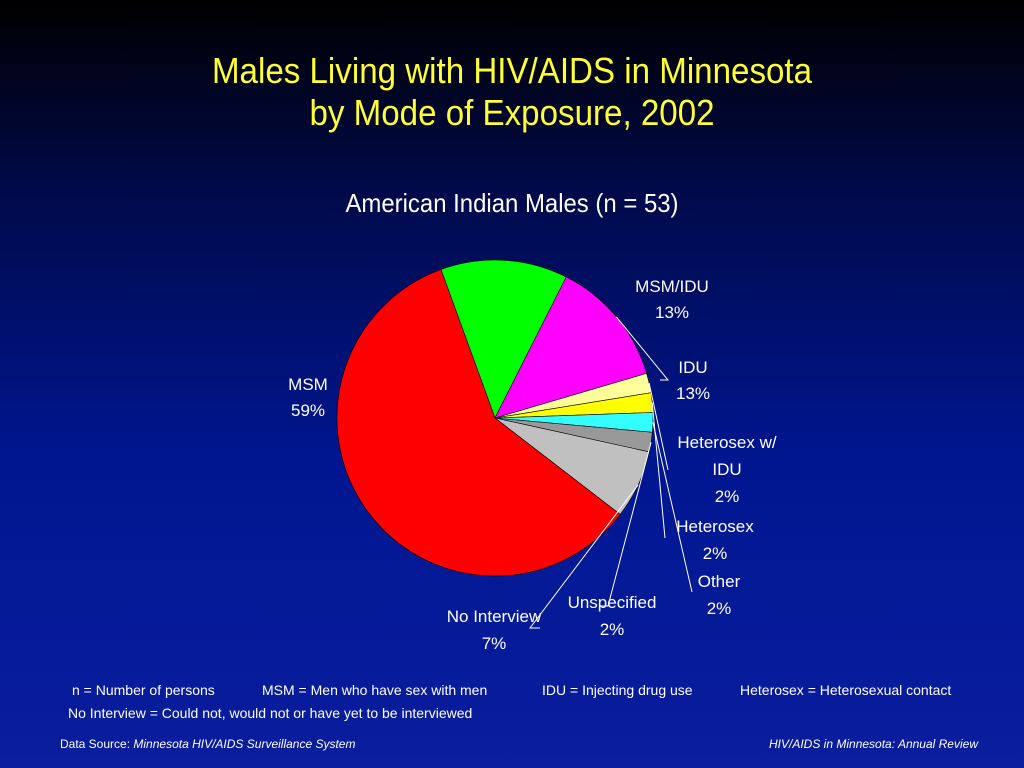  What do you see at coordinates (570, 347) in the screenshot?
I see `pie-slice-idu` at bounding box center [570, 347].